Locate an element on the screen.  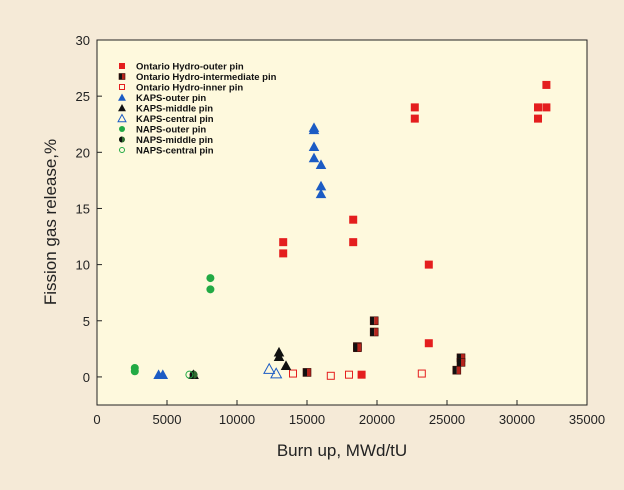
legend-label: NAPS-central pin is located at coordinates (175, 151).